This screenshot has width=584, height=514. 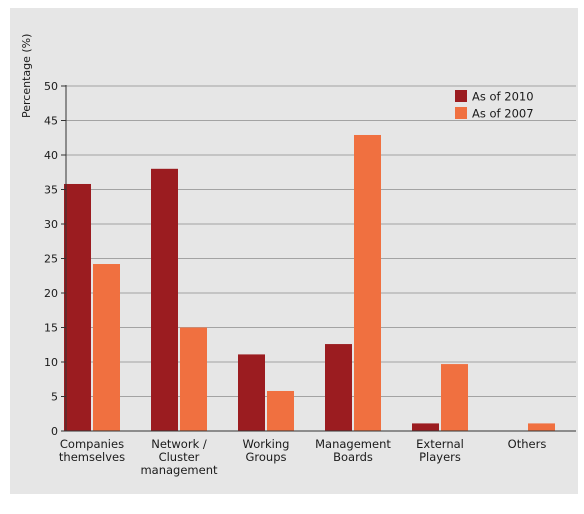 I want to click on x-category-label: themselves, so click(x=92, y=457).